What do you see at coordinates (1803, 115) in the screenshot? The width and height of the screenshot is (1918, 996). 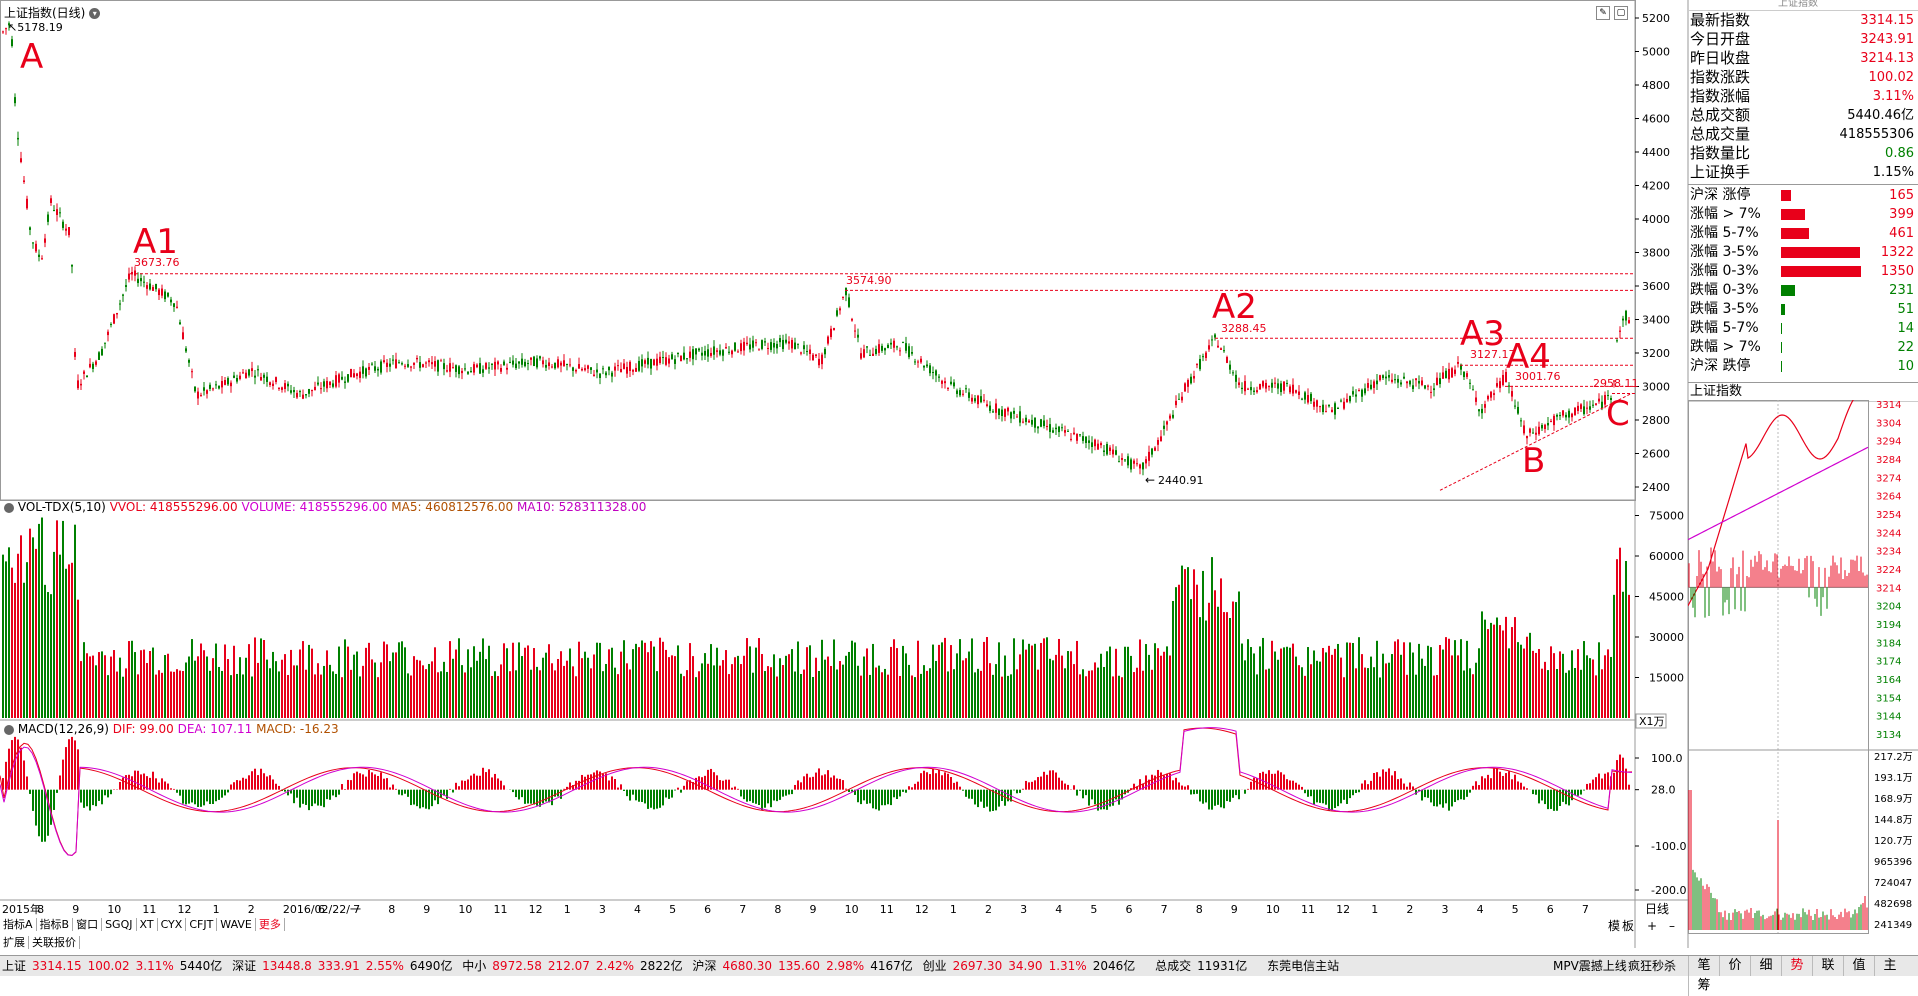 I see `stat-row: 总成交额 5440.46亿` at bounding box center [1803, 115].